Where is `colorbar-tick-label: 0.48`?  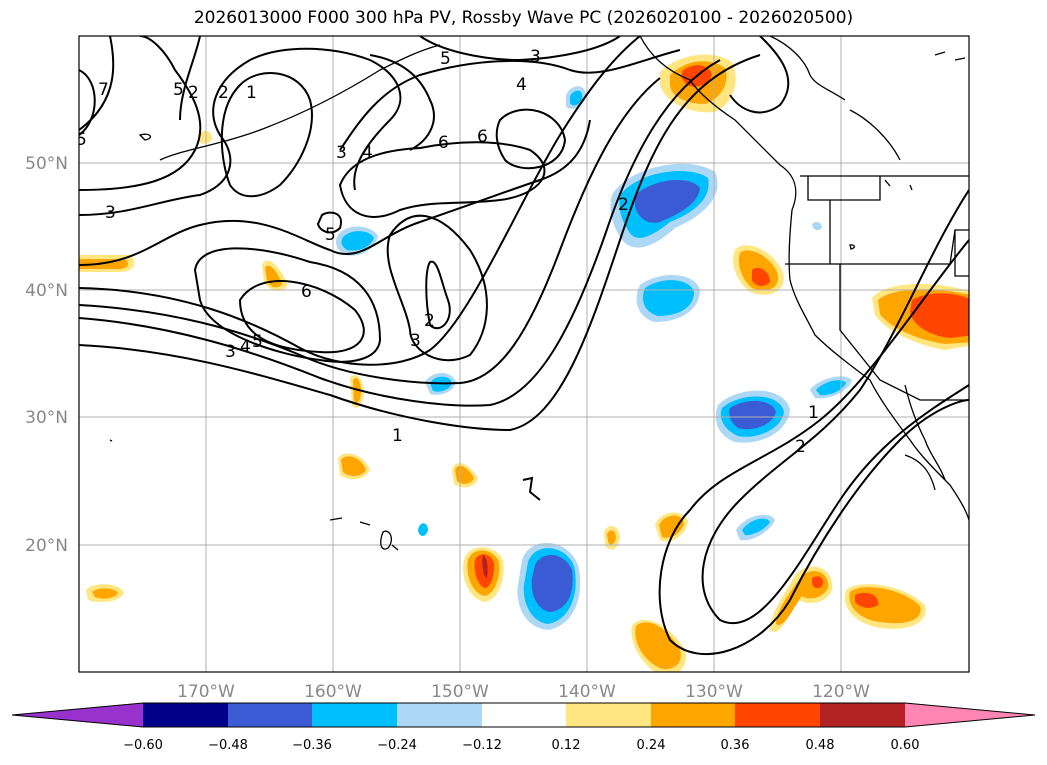 colorbar-tick-label: 0.48 is located at coordinates (820, 745).